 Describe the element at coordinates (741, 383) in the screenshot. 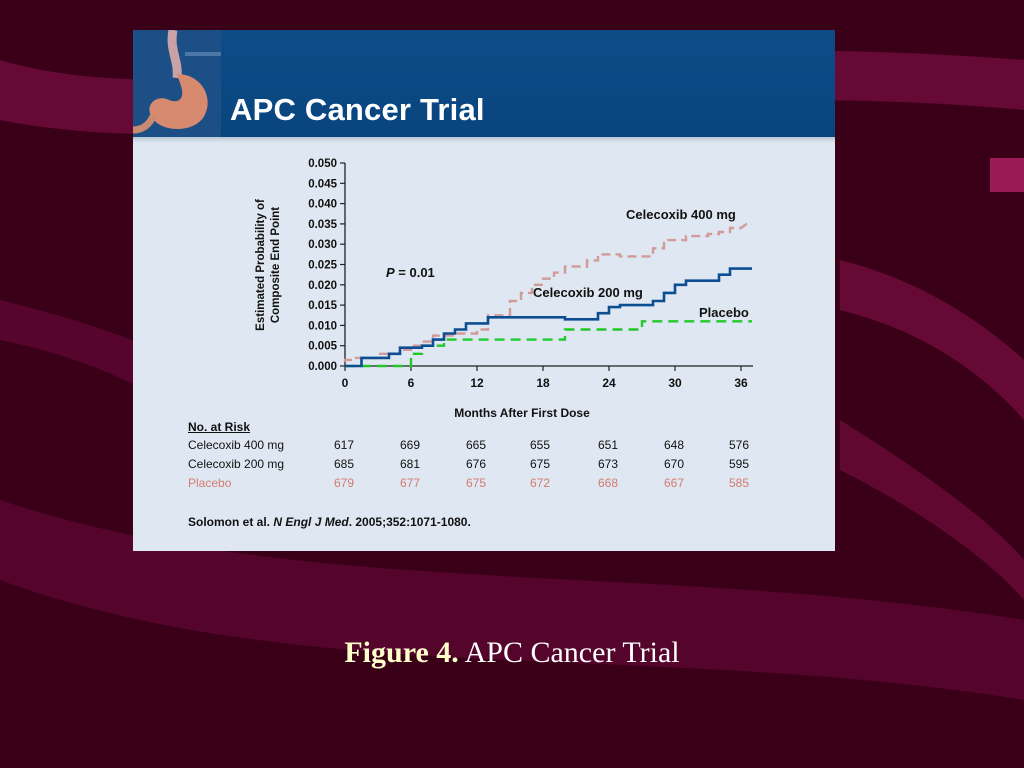

I see `x-tick-label: 36` at that location.